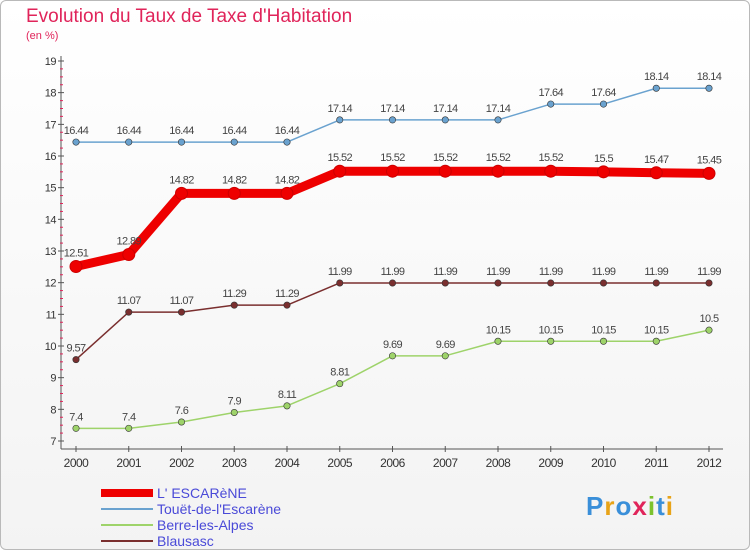 The height and width of the screenshot is (550, 750). I want to click on x-tick-label: 2012, so click(710, 463).